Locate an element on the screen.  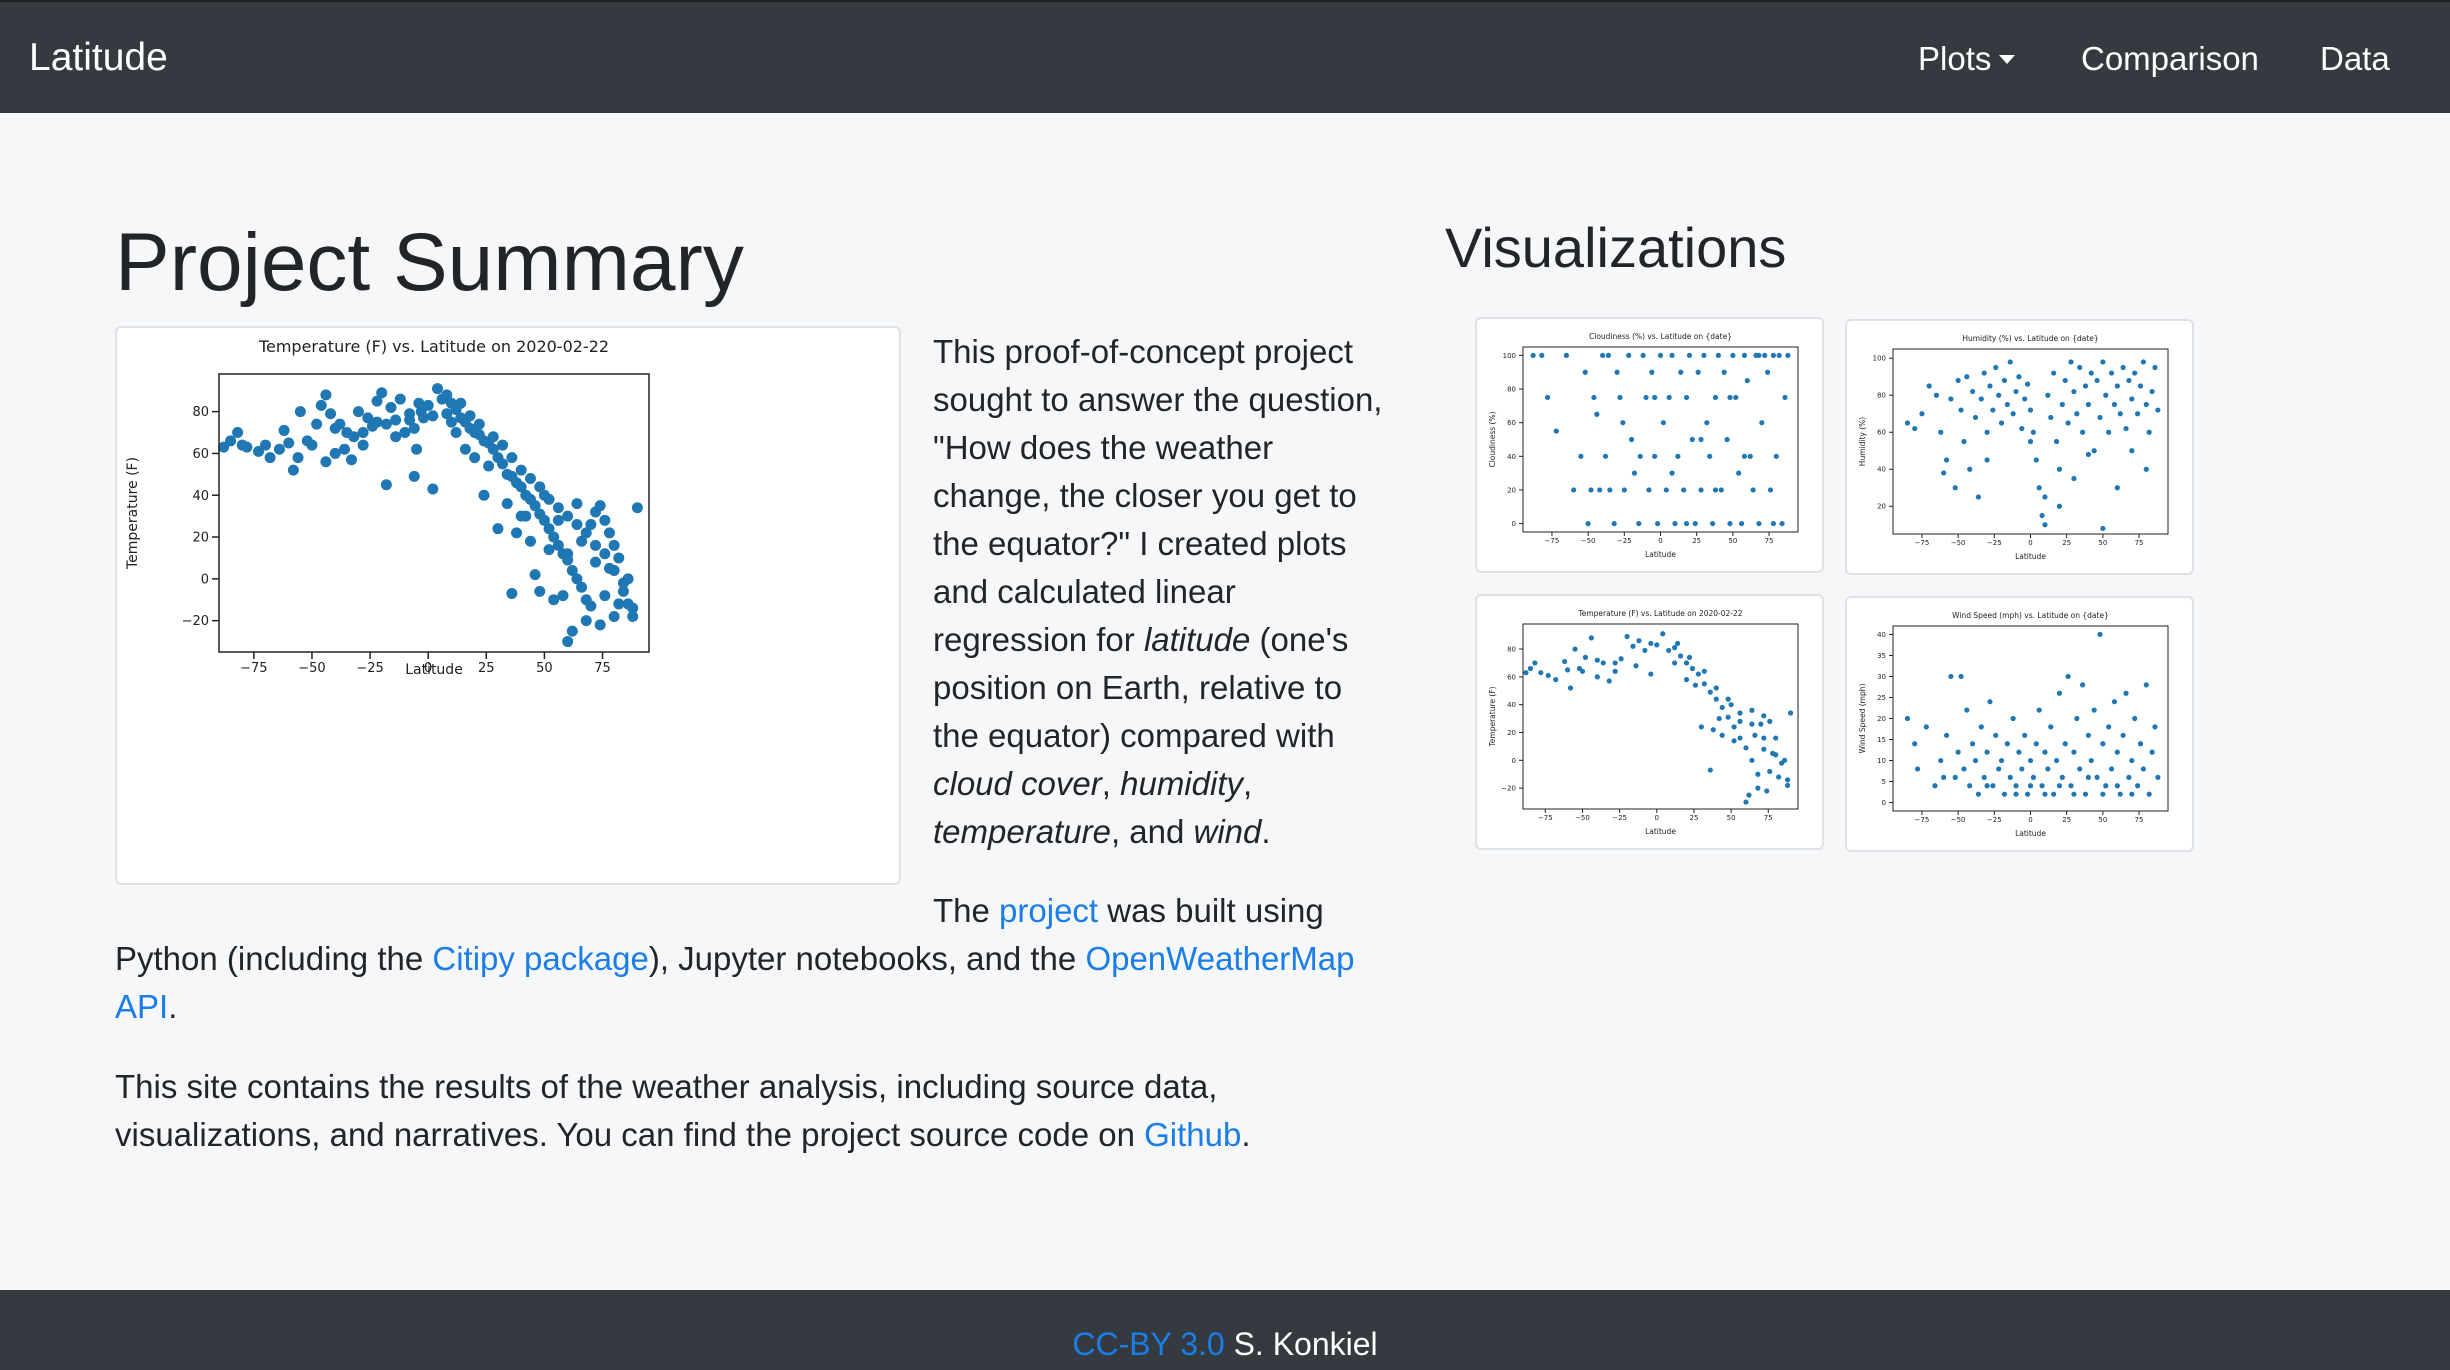
chart-title: Humidity (%) vs. Latitude on {date} is located at coordinates (2030, 338).